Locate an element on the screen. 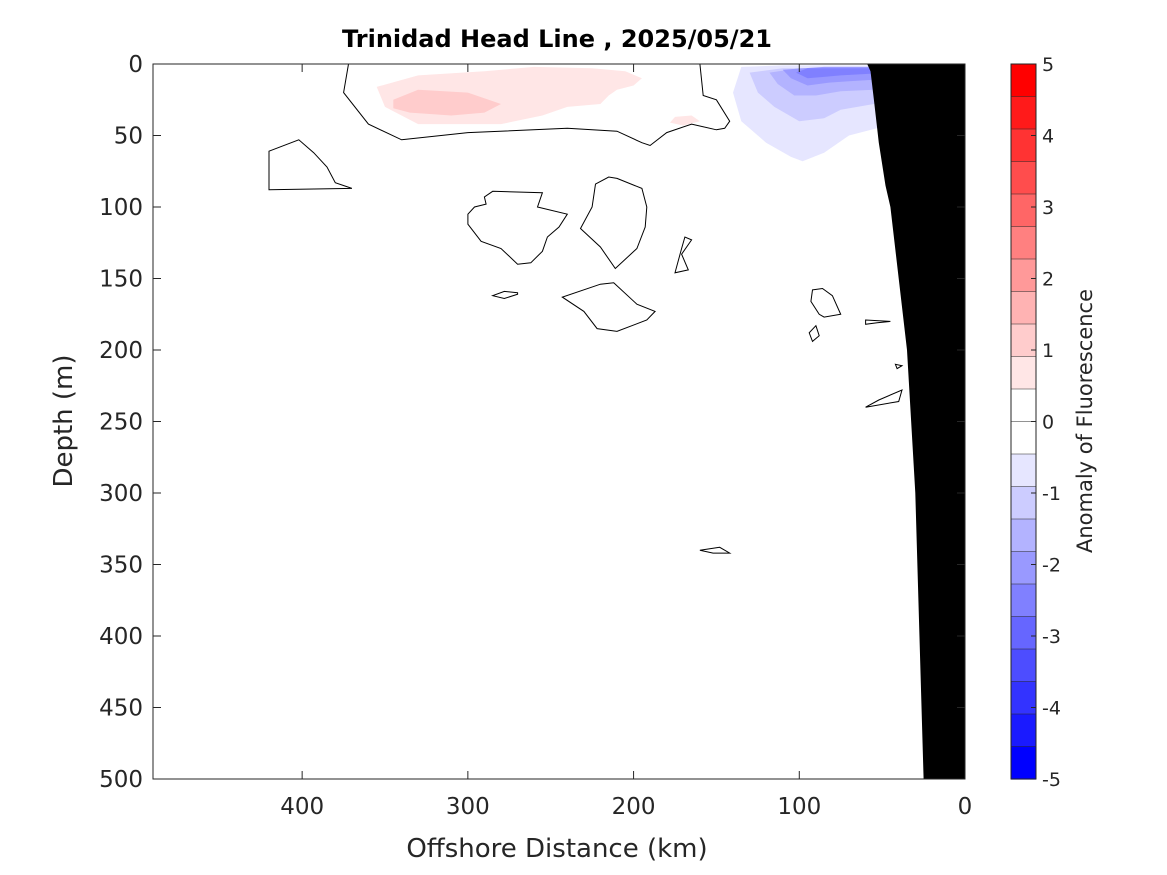 The width and height of the screenshot is (1167, 875). colorbar-tick-label: 3 is located at coordinates (1048, 208).